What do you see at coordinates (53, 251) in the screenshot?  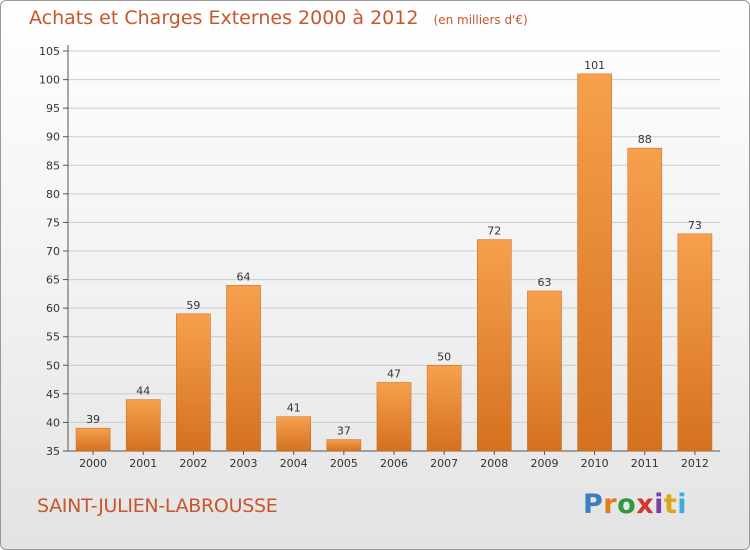 I see `ytick-label-70: 70` at bounding box center [53, 251].